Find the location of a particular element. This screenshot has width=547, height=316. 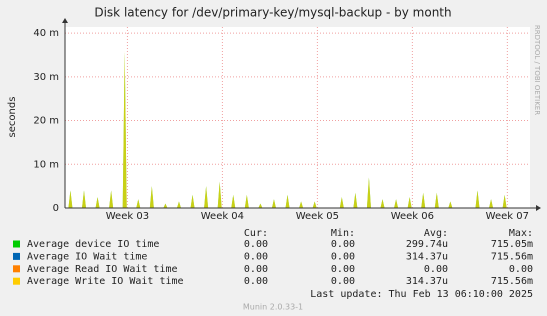

x-axis-arrow is located at coordinates (538, 208).